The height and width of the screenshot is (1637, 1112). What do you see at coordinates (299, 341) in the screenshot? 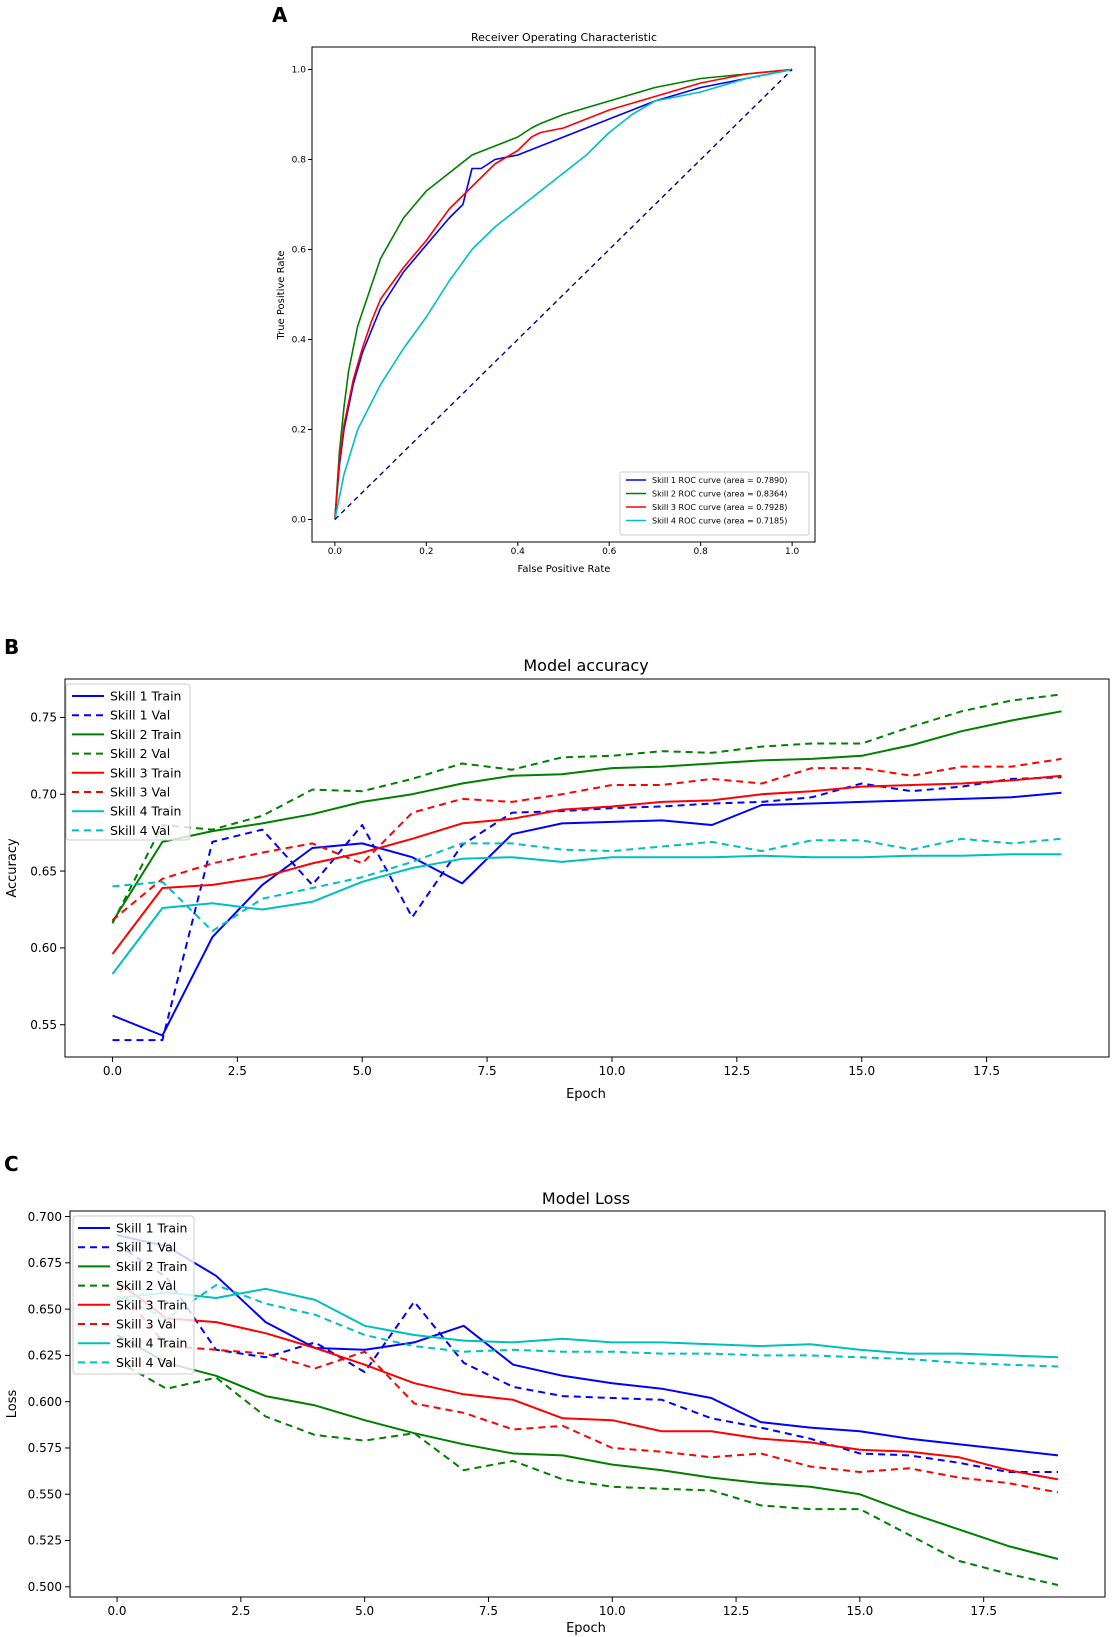
I see `roc-y-tick-label: 0.4` at bounding box center [299, 341].